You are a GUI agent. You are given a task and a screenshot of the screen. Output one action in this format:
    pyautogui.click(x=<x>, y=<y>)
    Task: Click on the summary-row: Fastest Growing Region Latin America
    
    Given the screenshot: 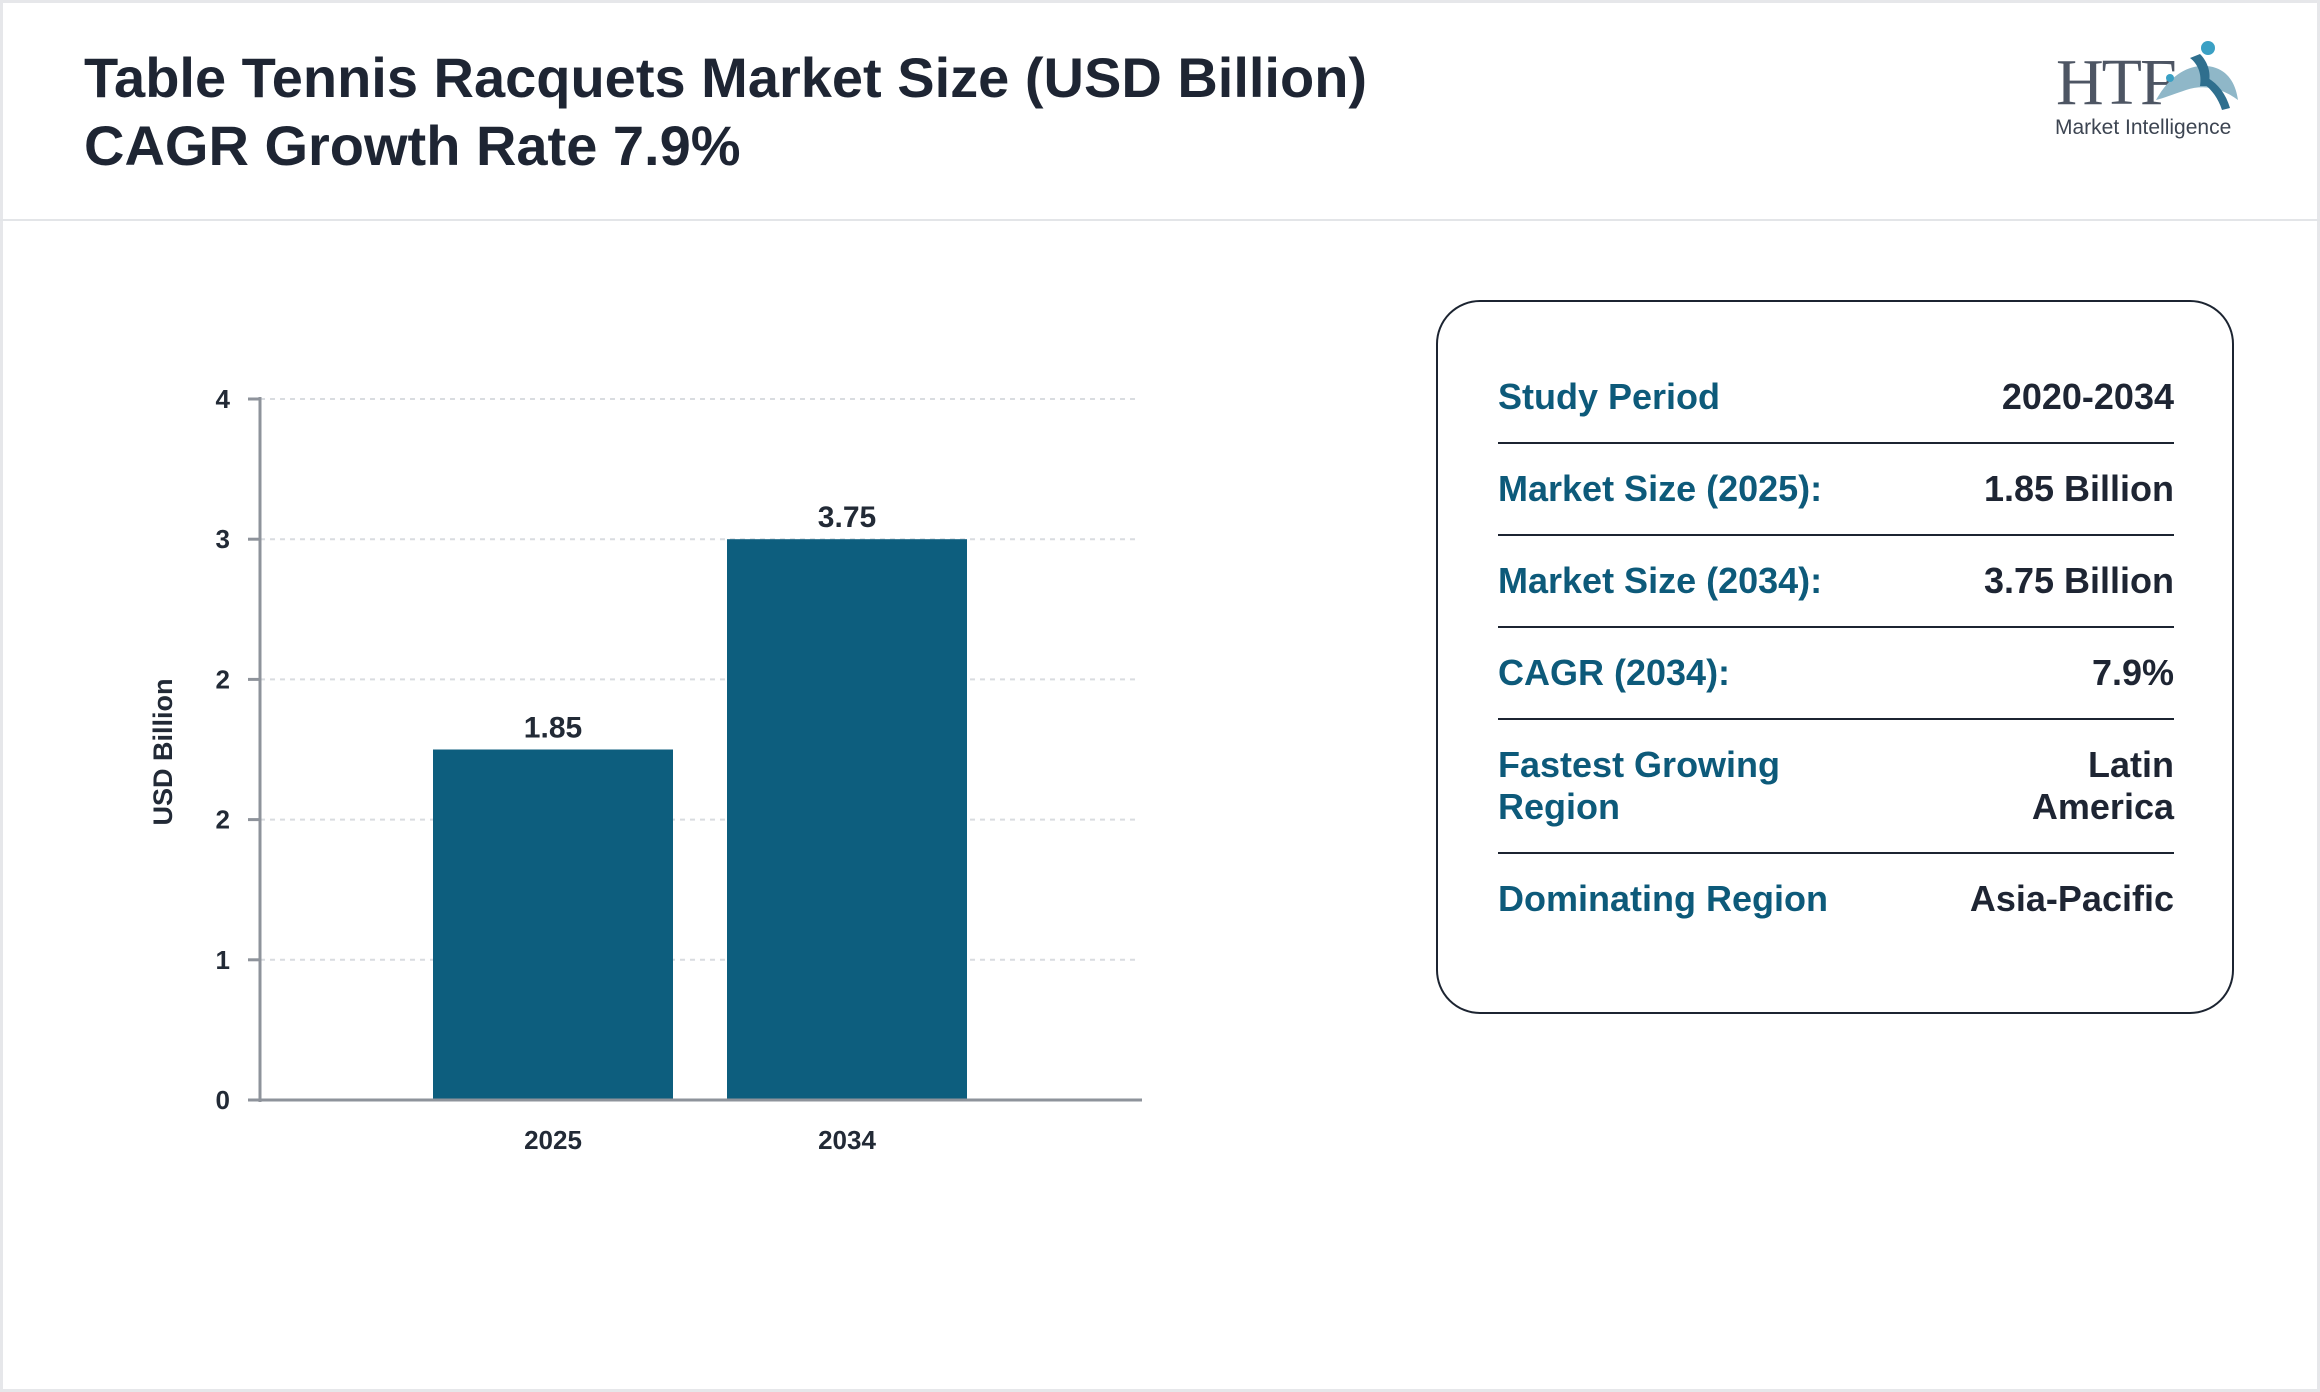 What is the action you would take?
    pyautogui.click(x=1836, y=787)
    